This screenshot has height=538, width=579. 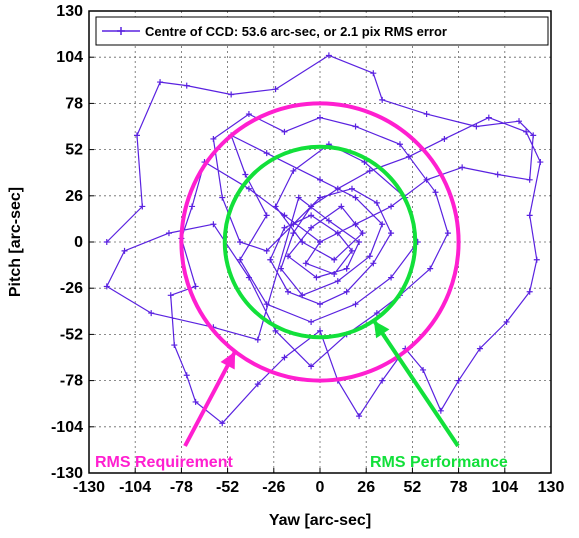 I want to click on x-tick-label: 0, so click(x=320, y=487).